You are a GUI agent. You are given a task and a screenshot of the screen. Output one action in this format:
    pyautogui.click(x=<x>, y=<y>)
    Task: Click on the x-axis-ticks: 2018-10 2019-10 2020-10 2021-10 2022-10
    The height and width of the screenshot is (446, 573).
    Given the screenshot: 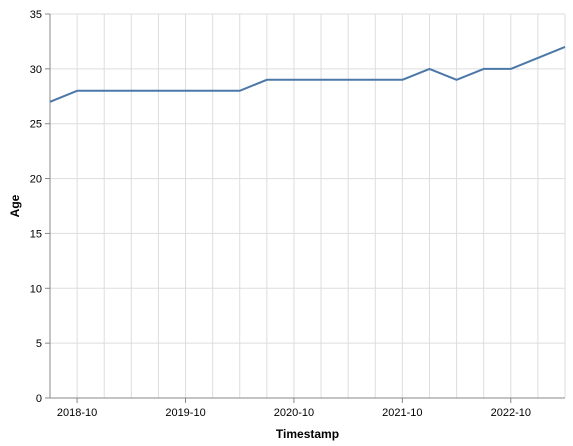 What is the action you would take?
    pyautogui.click(x=294, y=408)
    